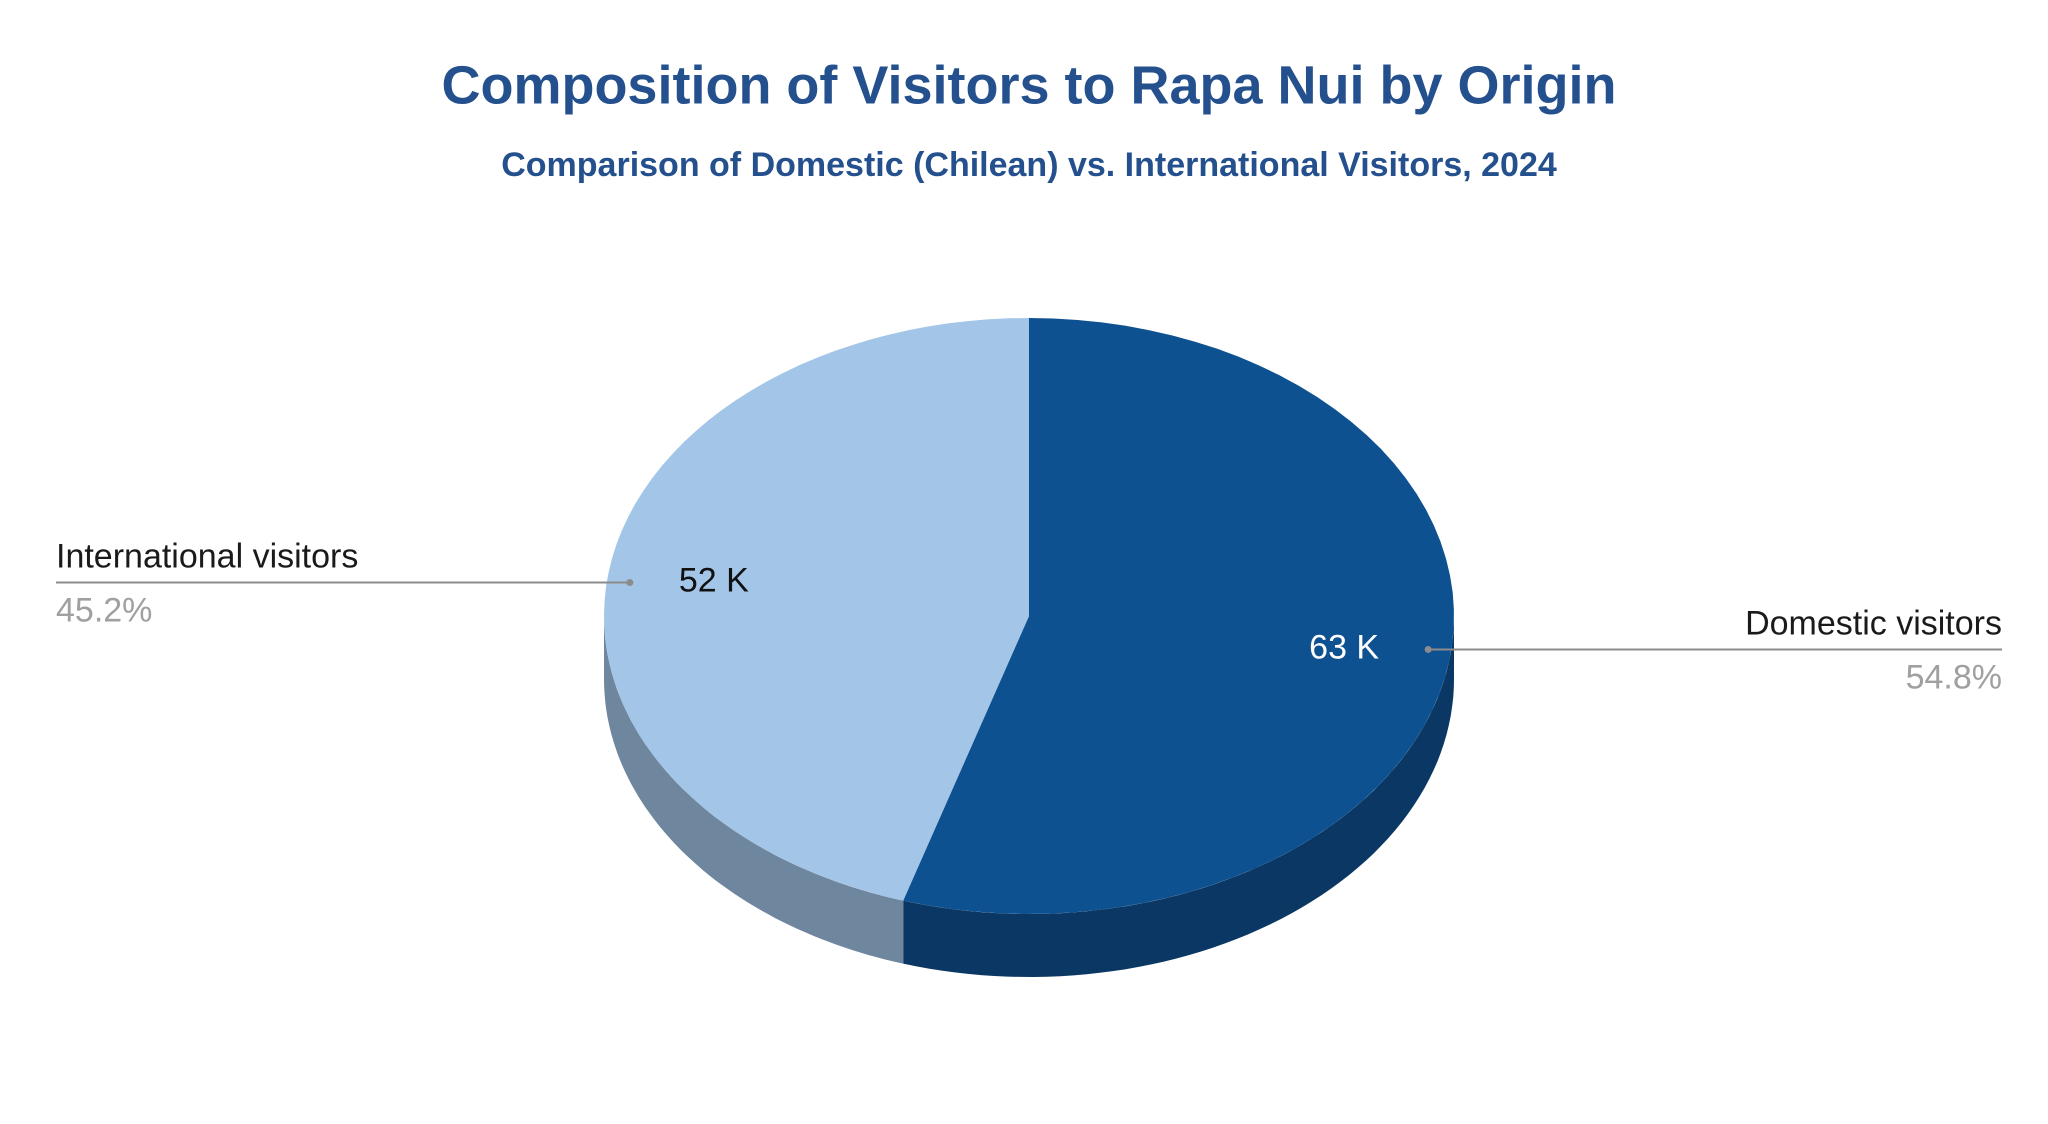  I want to click on value-label: 63 K, so click(1344, 647).